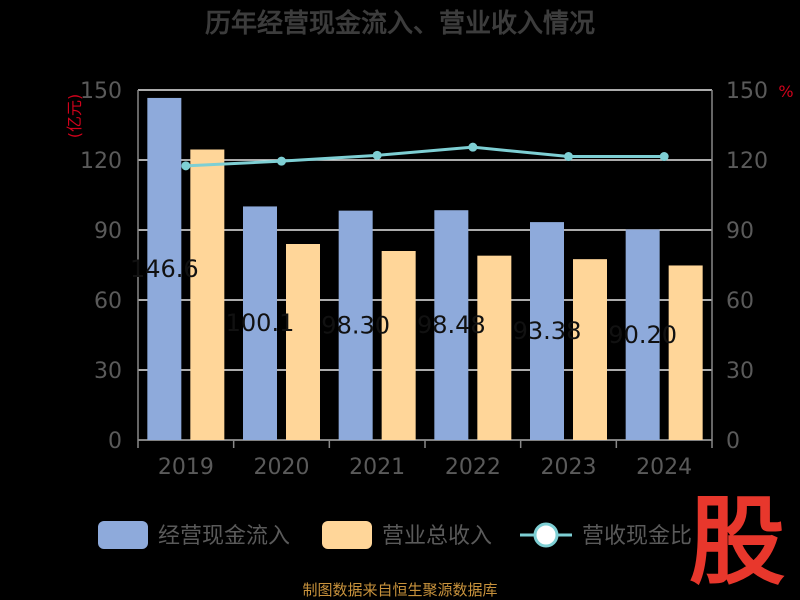 Image resolution: width=800 pixels, height=600 pixels. Describe the element at coordinates (785, 91) in the screenshot. I see `right-axis-unit: %` at that location.